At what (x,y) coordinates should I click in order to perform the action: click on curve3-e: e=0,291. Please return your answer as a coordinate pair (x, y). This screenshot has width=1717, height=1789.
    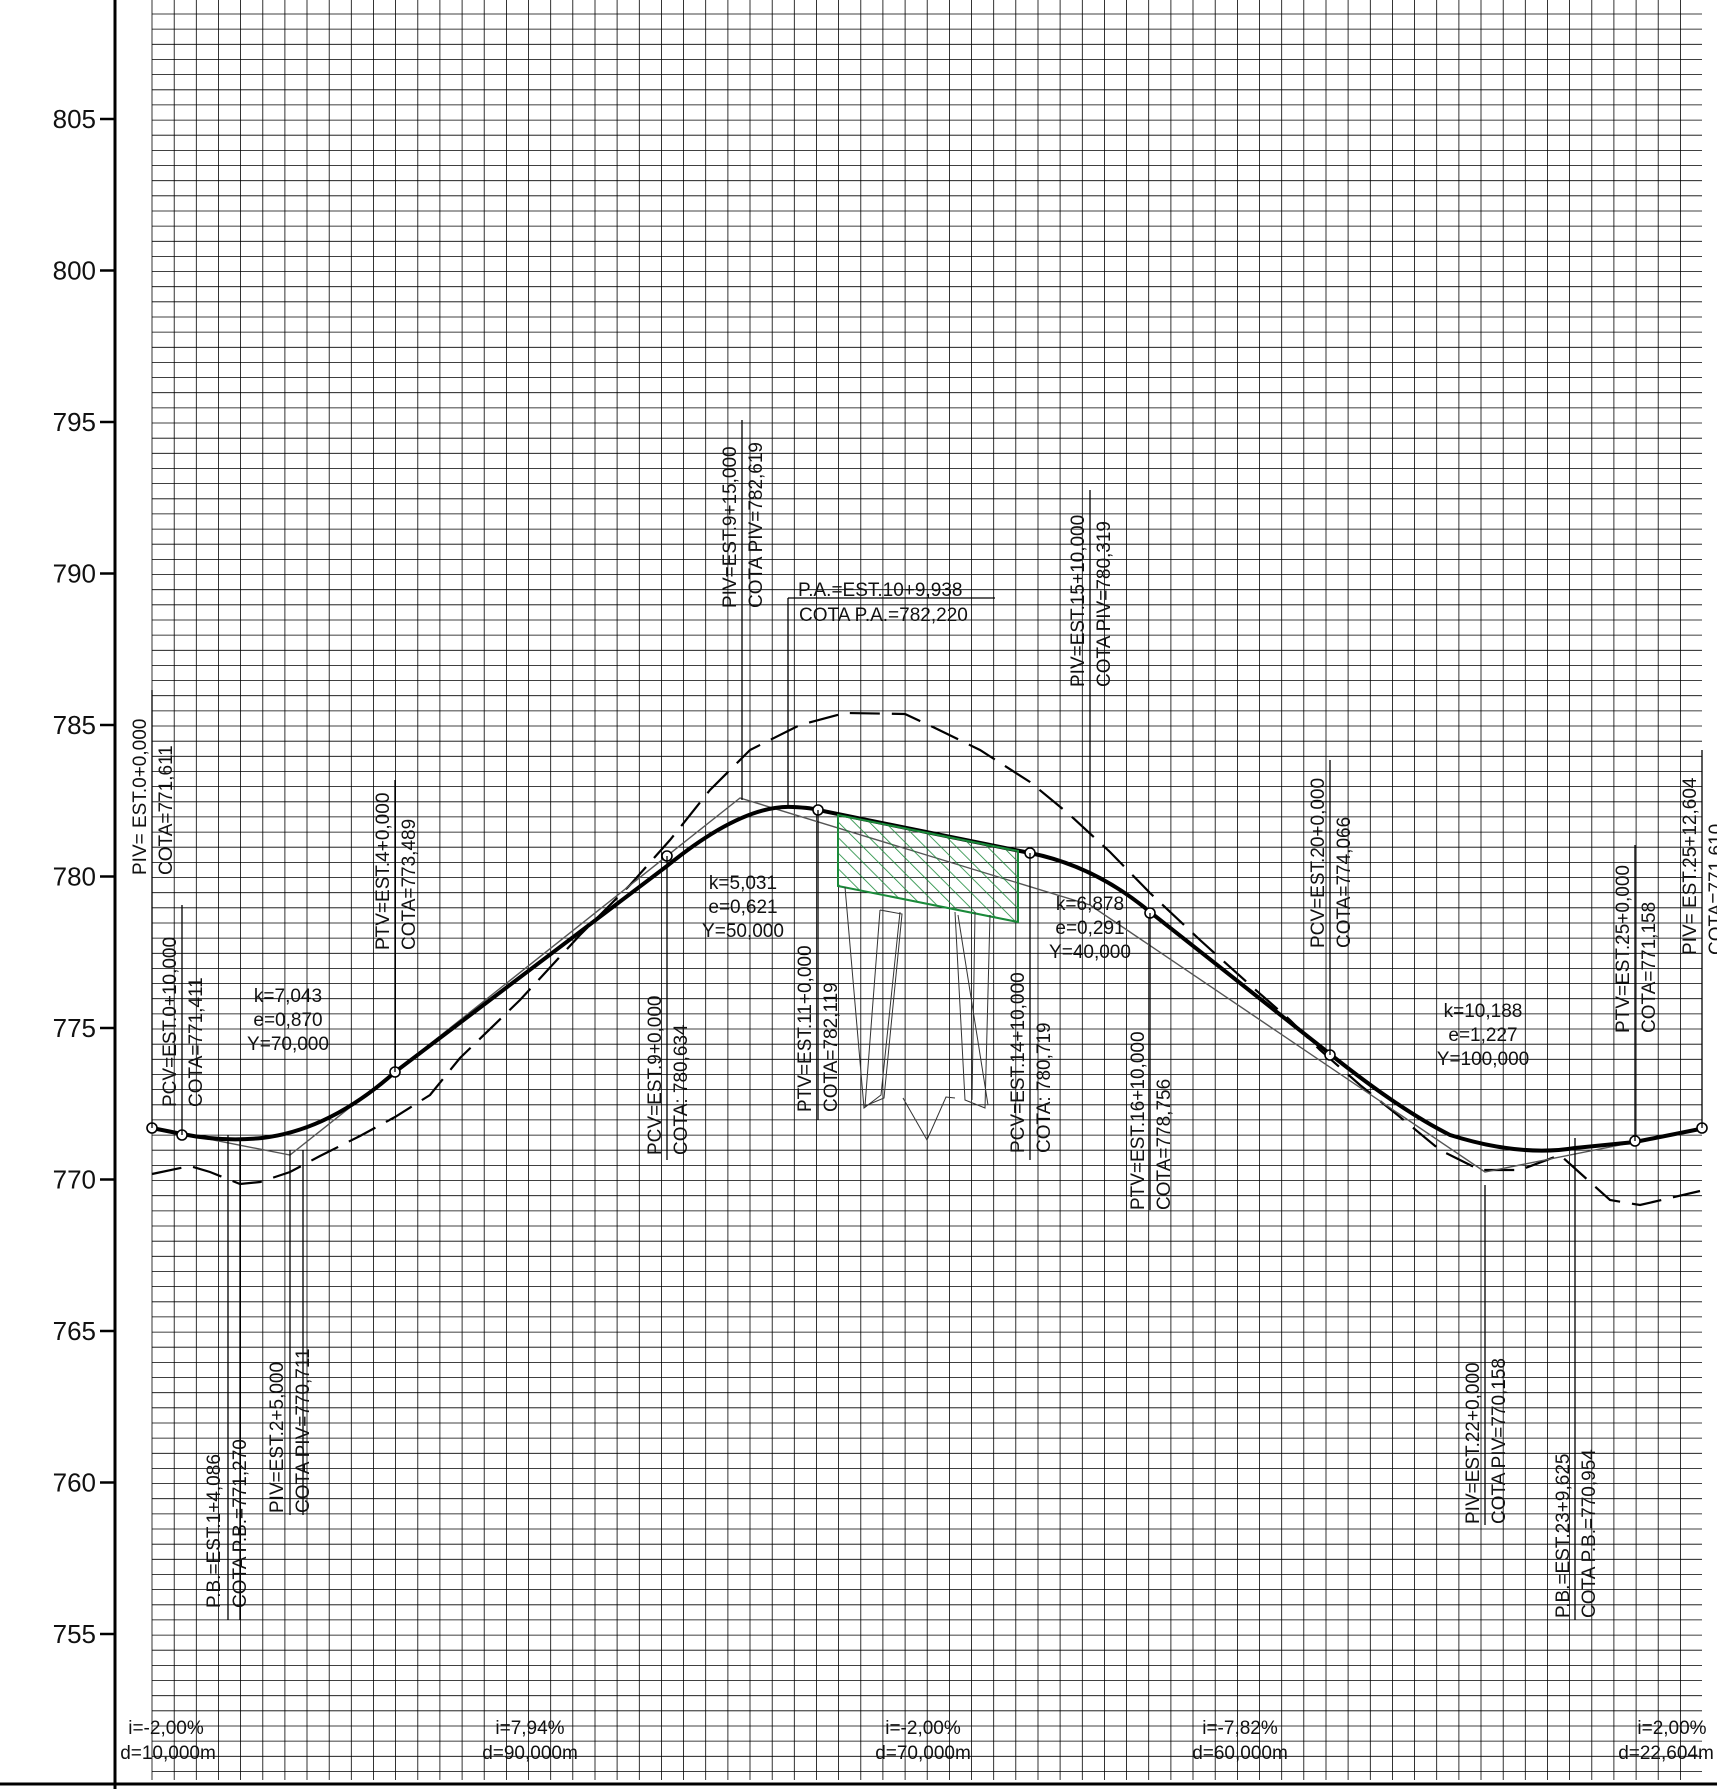
    Looking at the image, I should click on (1089, 928).